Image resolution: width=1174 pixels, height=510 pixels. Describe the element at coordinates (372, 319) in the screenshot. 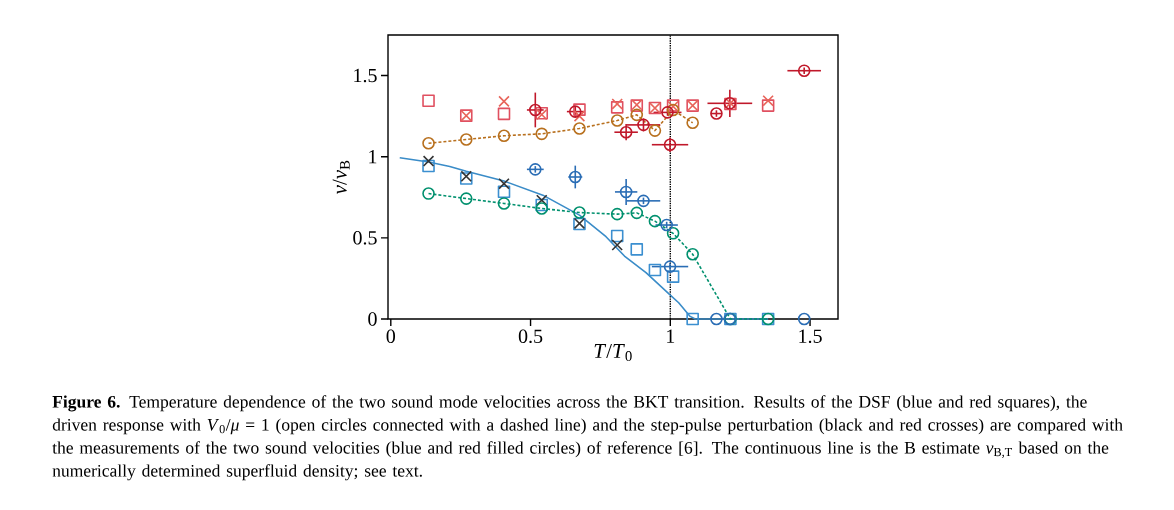

I see `y-tick-label: 0` at that location.